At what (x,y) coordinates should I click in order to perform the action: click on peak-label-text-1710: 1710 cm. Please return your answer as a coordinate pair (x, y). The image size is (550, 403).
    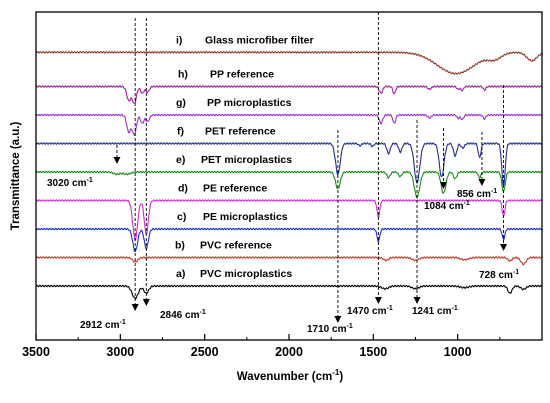
    Looking at the image, I should click on (327, 329).